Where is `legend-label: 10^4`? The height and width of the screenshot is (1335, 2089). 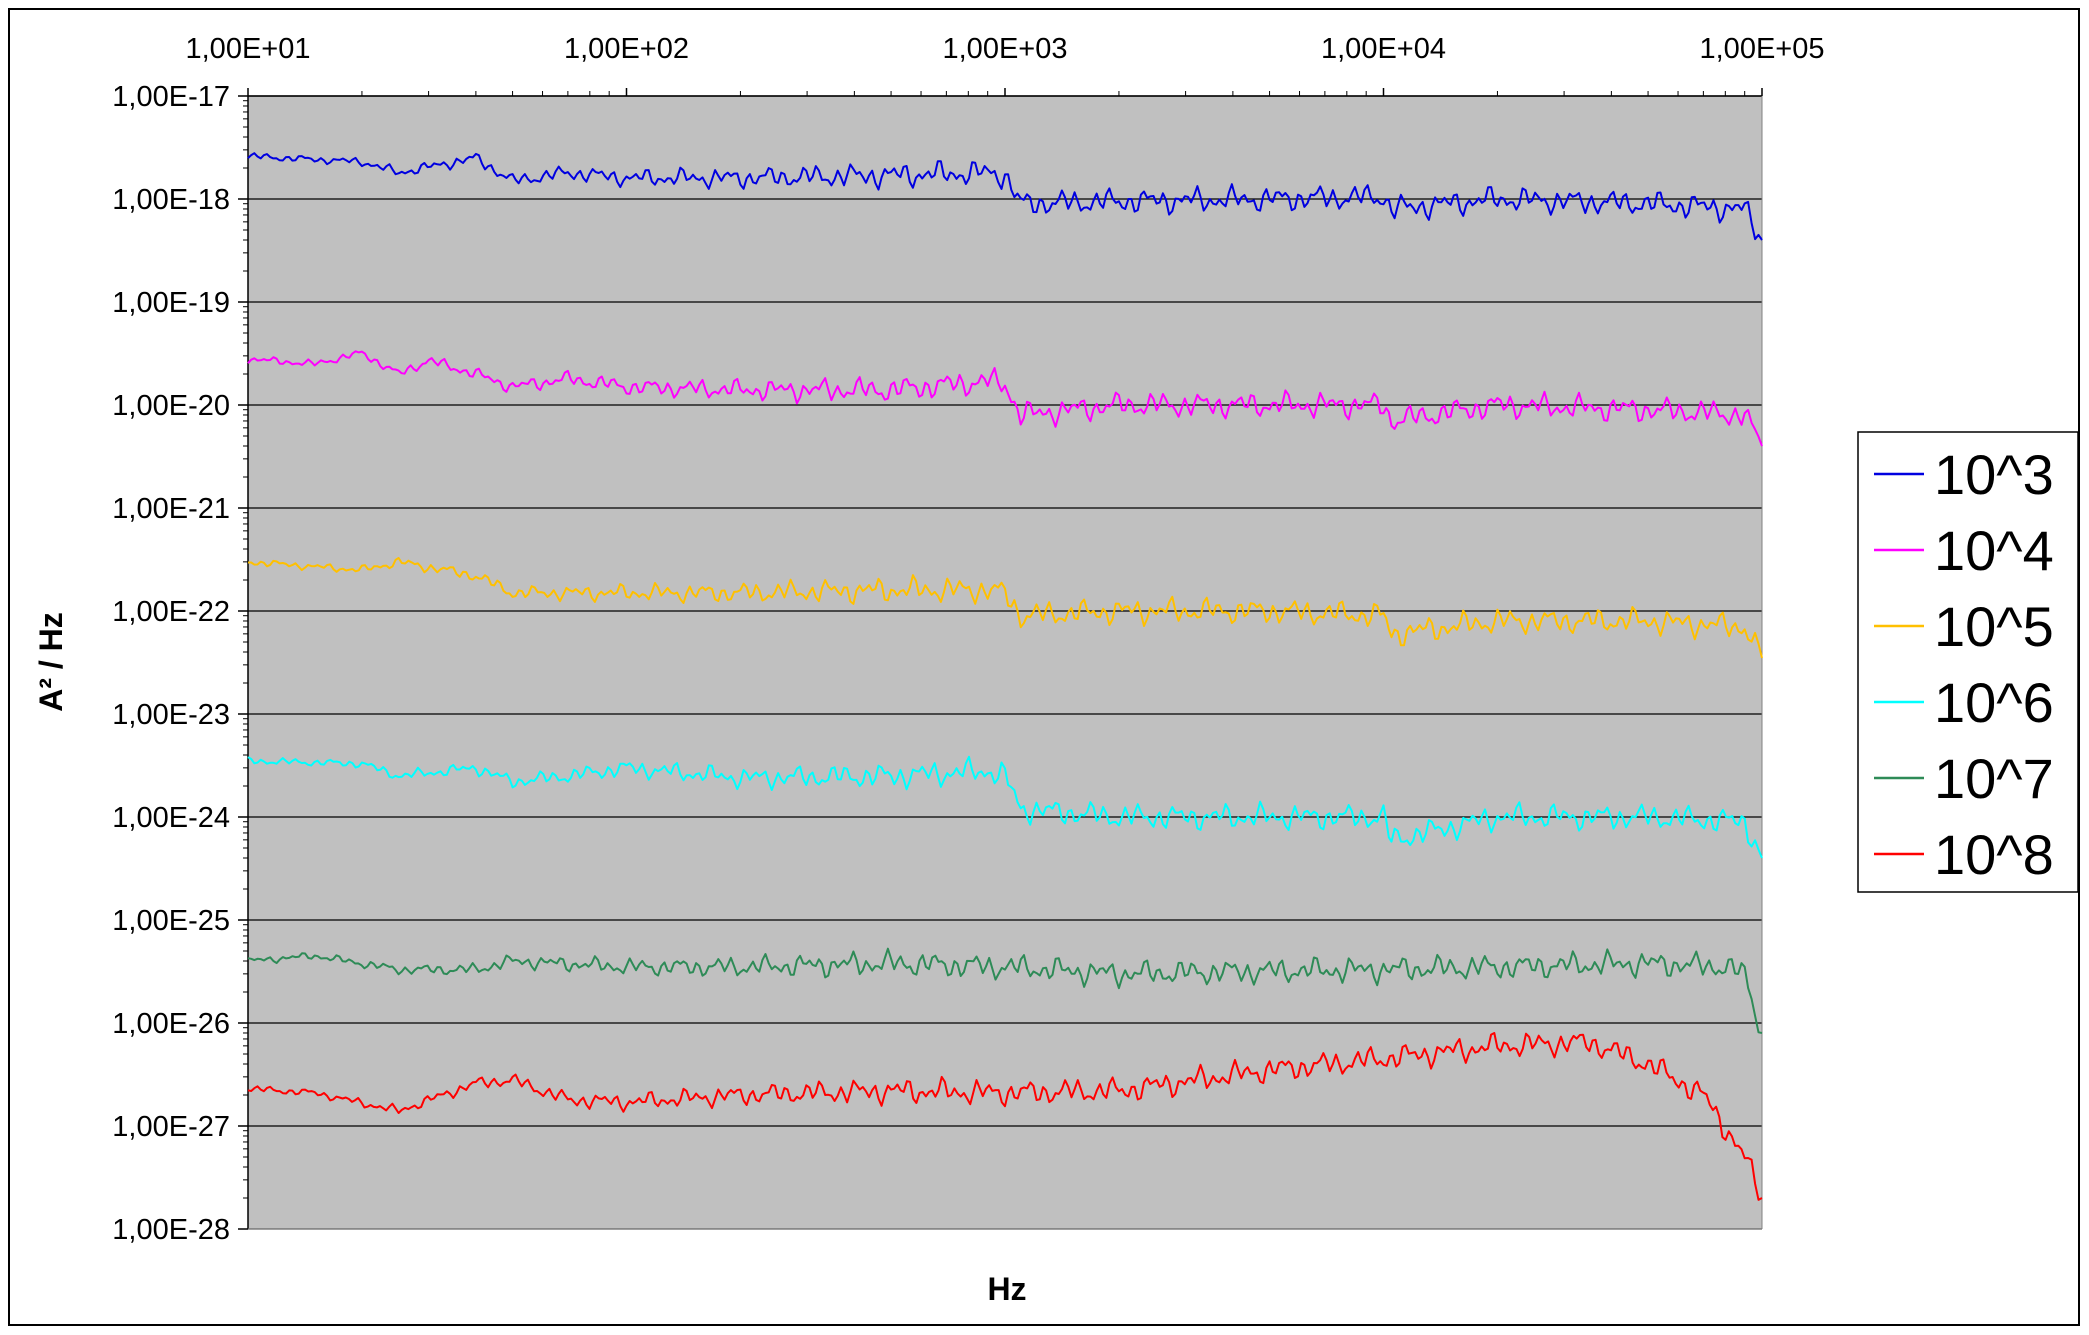 legend-label: 10^4 is located at coordinates (1994, 550).